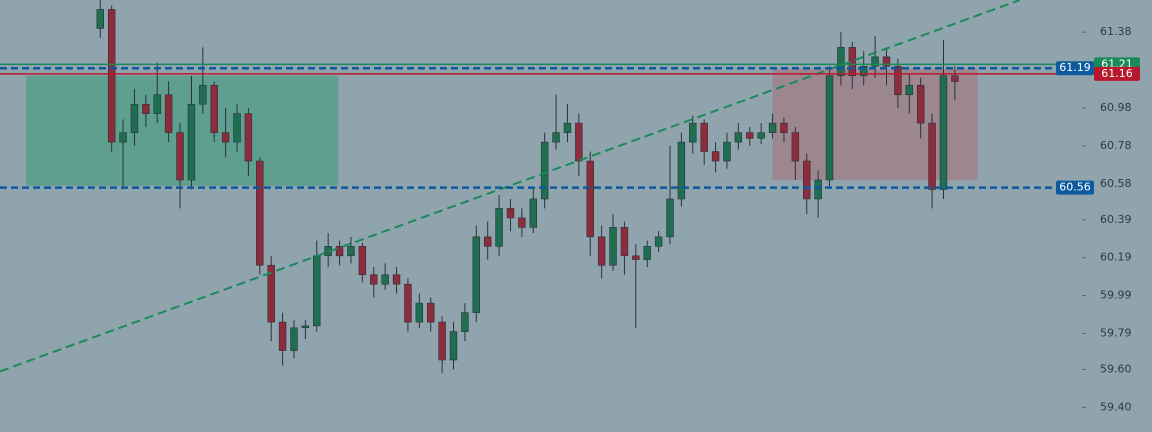 The height and width of the screenshot is (432, 1152). What do you see at coordinates (1116, 183) in the screenshot?
I see `y-tick-label: 60.58` at bounding box center [1116, 183].